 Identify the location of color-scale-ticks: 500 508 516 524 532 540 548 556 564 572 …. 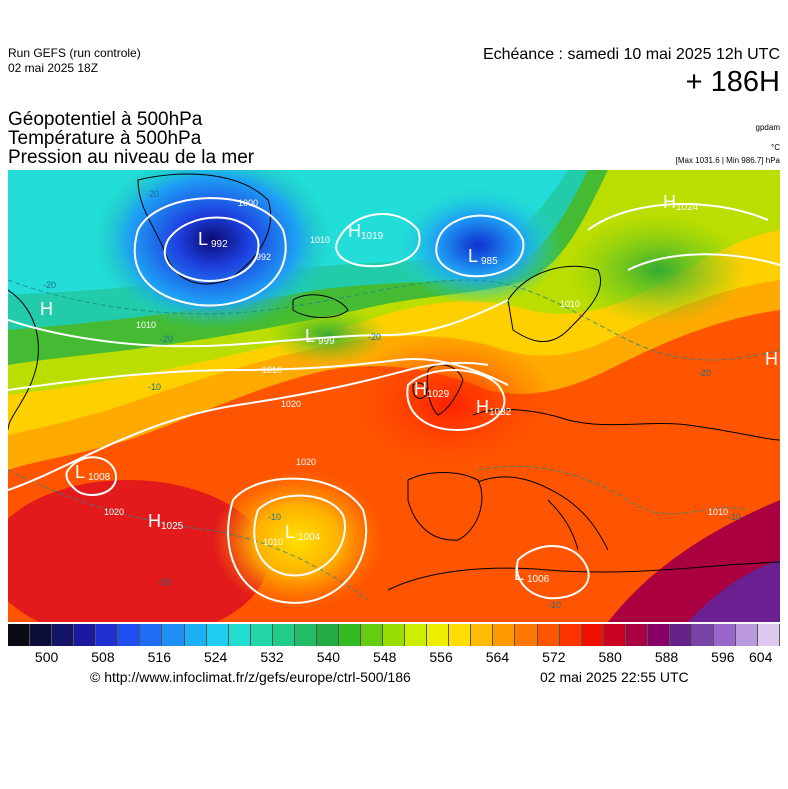
(394, 658).